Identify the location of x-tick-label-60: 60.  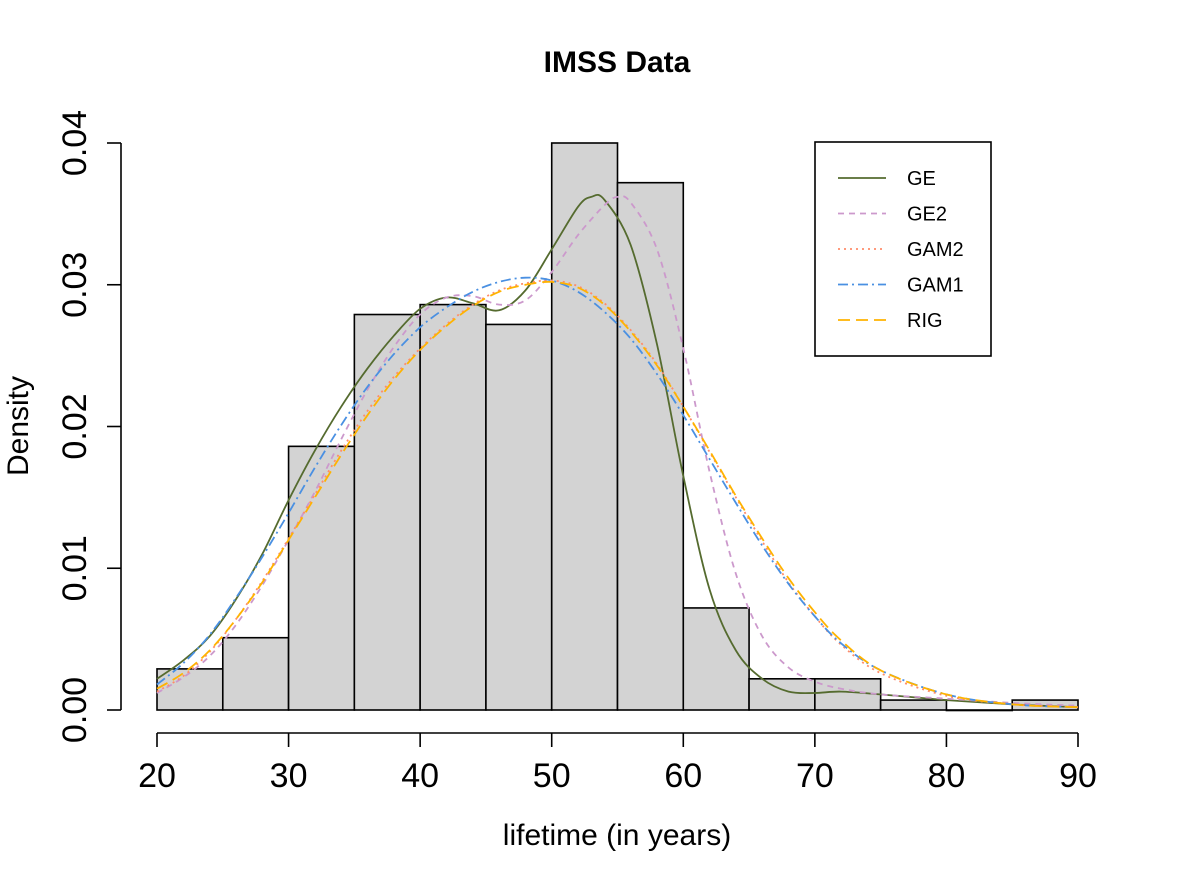
(683, 776).